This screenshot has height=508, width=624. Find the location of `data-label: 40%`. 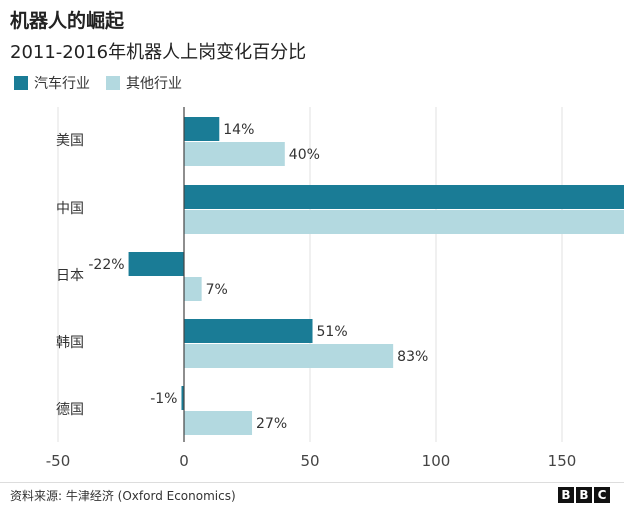

data-label: 40% is located at coordinates (304, 155).